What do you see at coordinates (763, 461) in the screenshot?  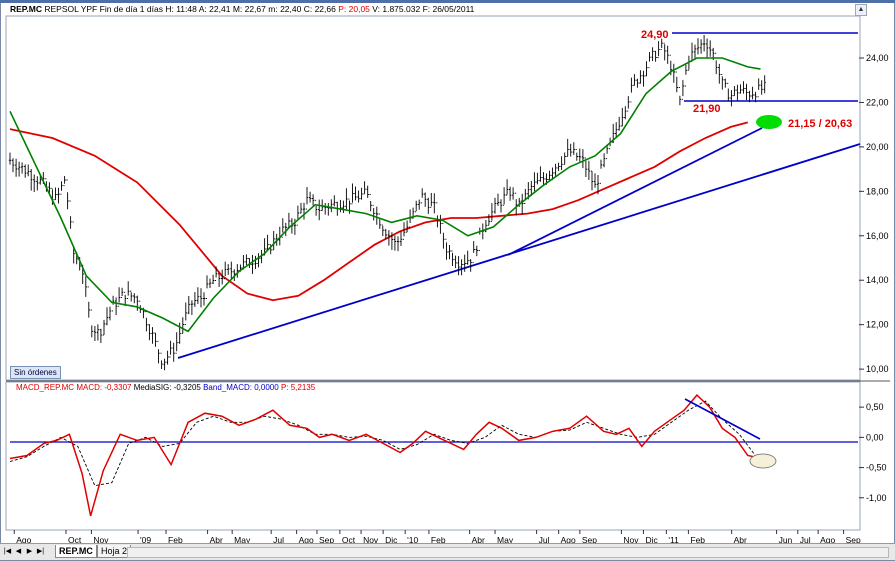 I see `macd-highlight-ellipse` at bounding box center [763, 461].